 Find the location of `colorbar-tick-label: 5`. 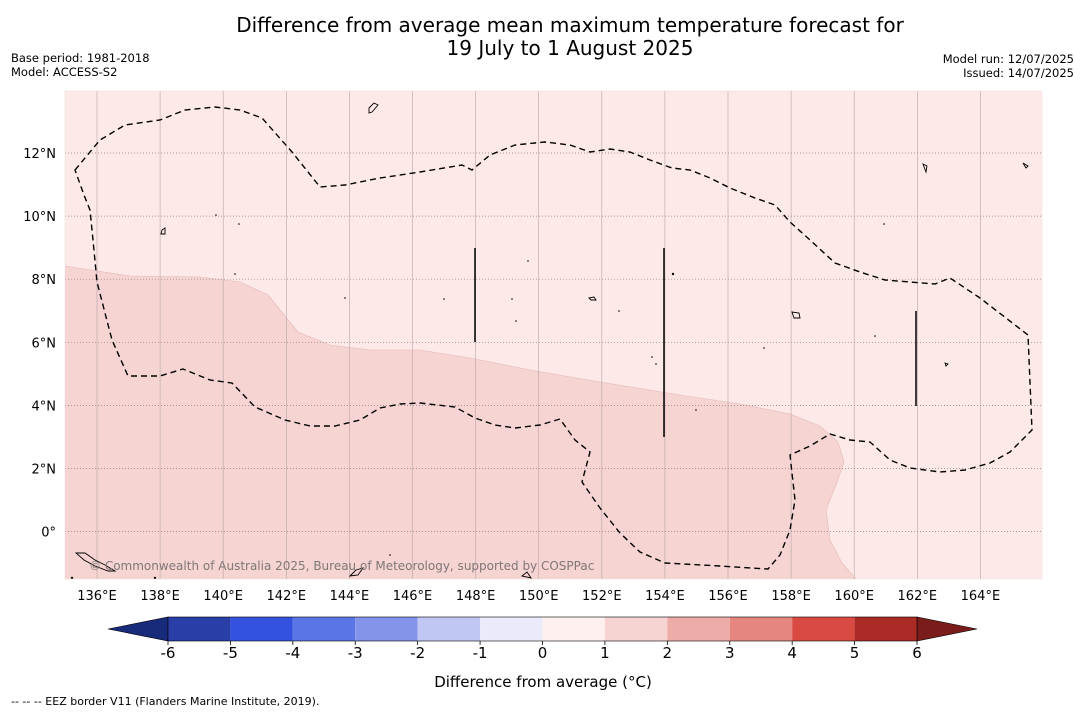

colorbar-tick-label: 5 is located at coordinates (855, 653).